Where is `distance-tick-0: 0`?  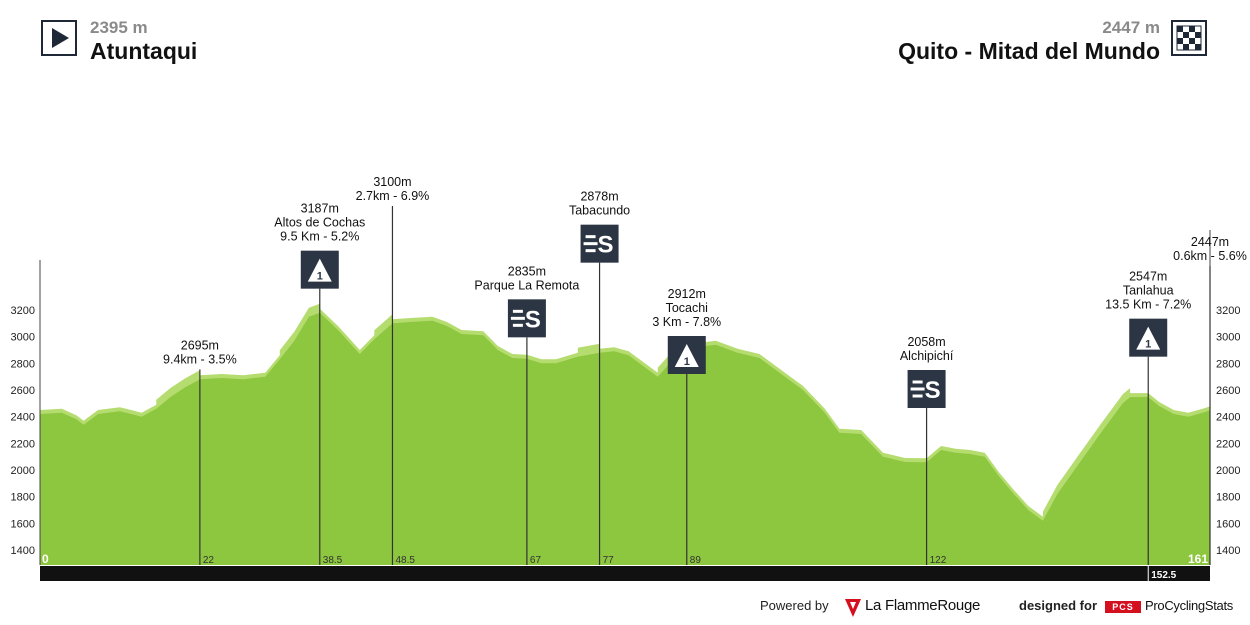
distance-tick-0: 0 is located at coordinates (45, 559).